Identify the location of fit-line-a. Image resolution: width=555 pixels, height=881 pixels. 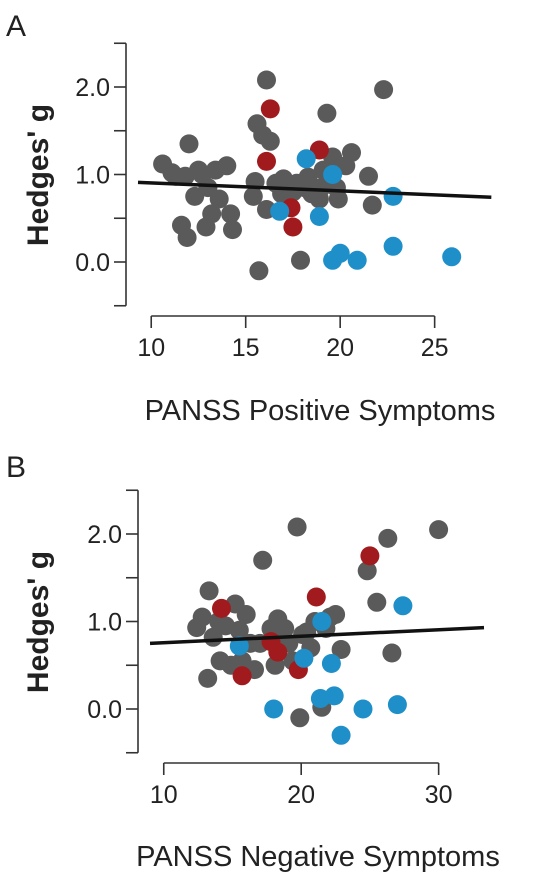
(314, 189).